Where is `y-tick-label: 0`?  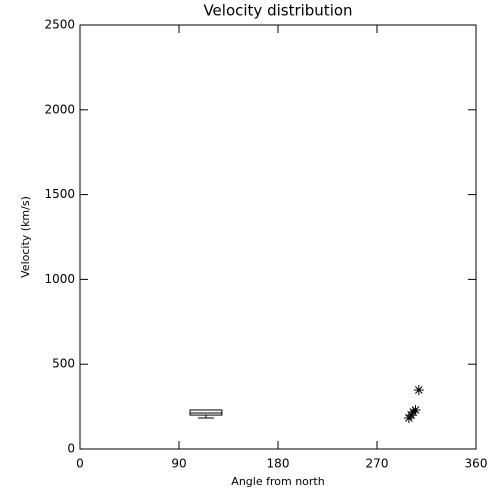
y-tick-label: 0 is located at coordinates (71, 449).